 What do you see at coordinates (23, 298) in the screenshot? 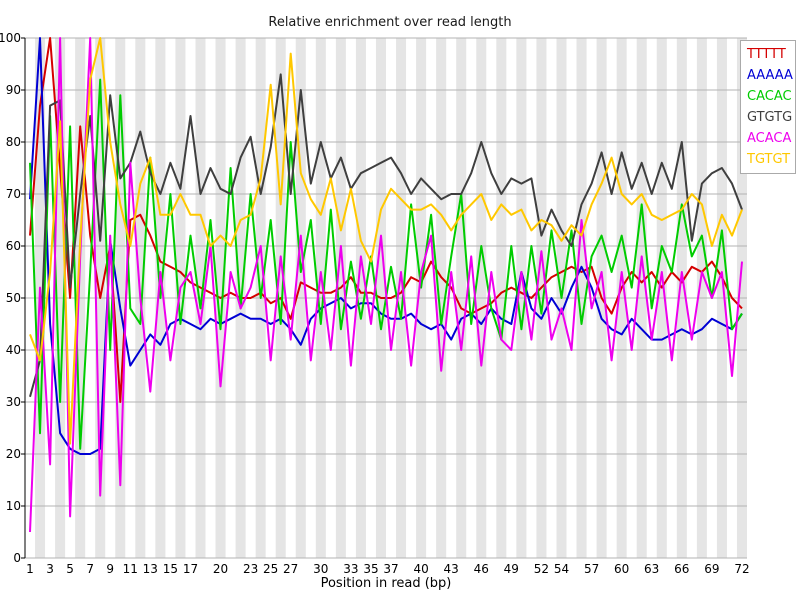
I see `y-ticks` at bounding box center [23, 298].